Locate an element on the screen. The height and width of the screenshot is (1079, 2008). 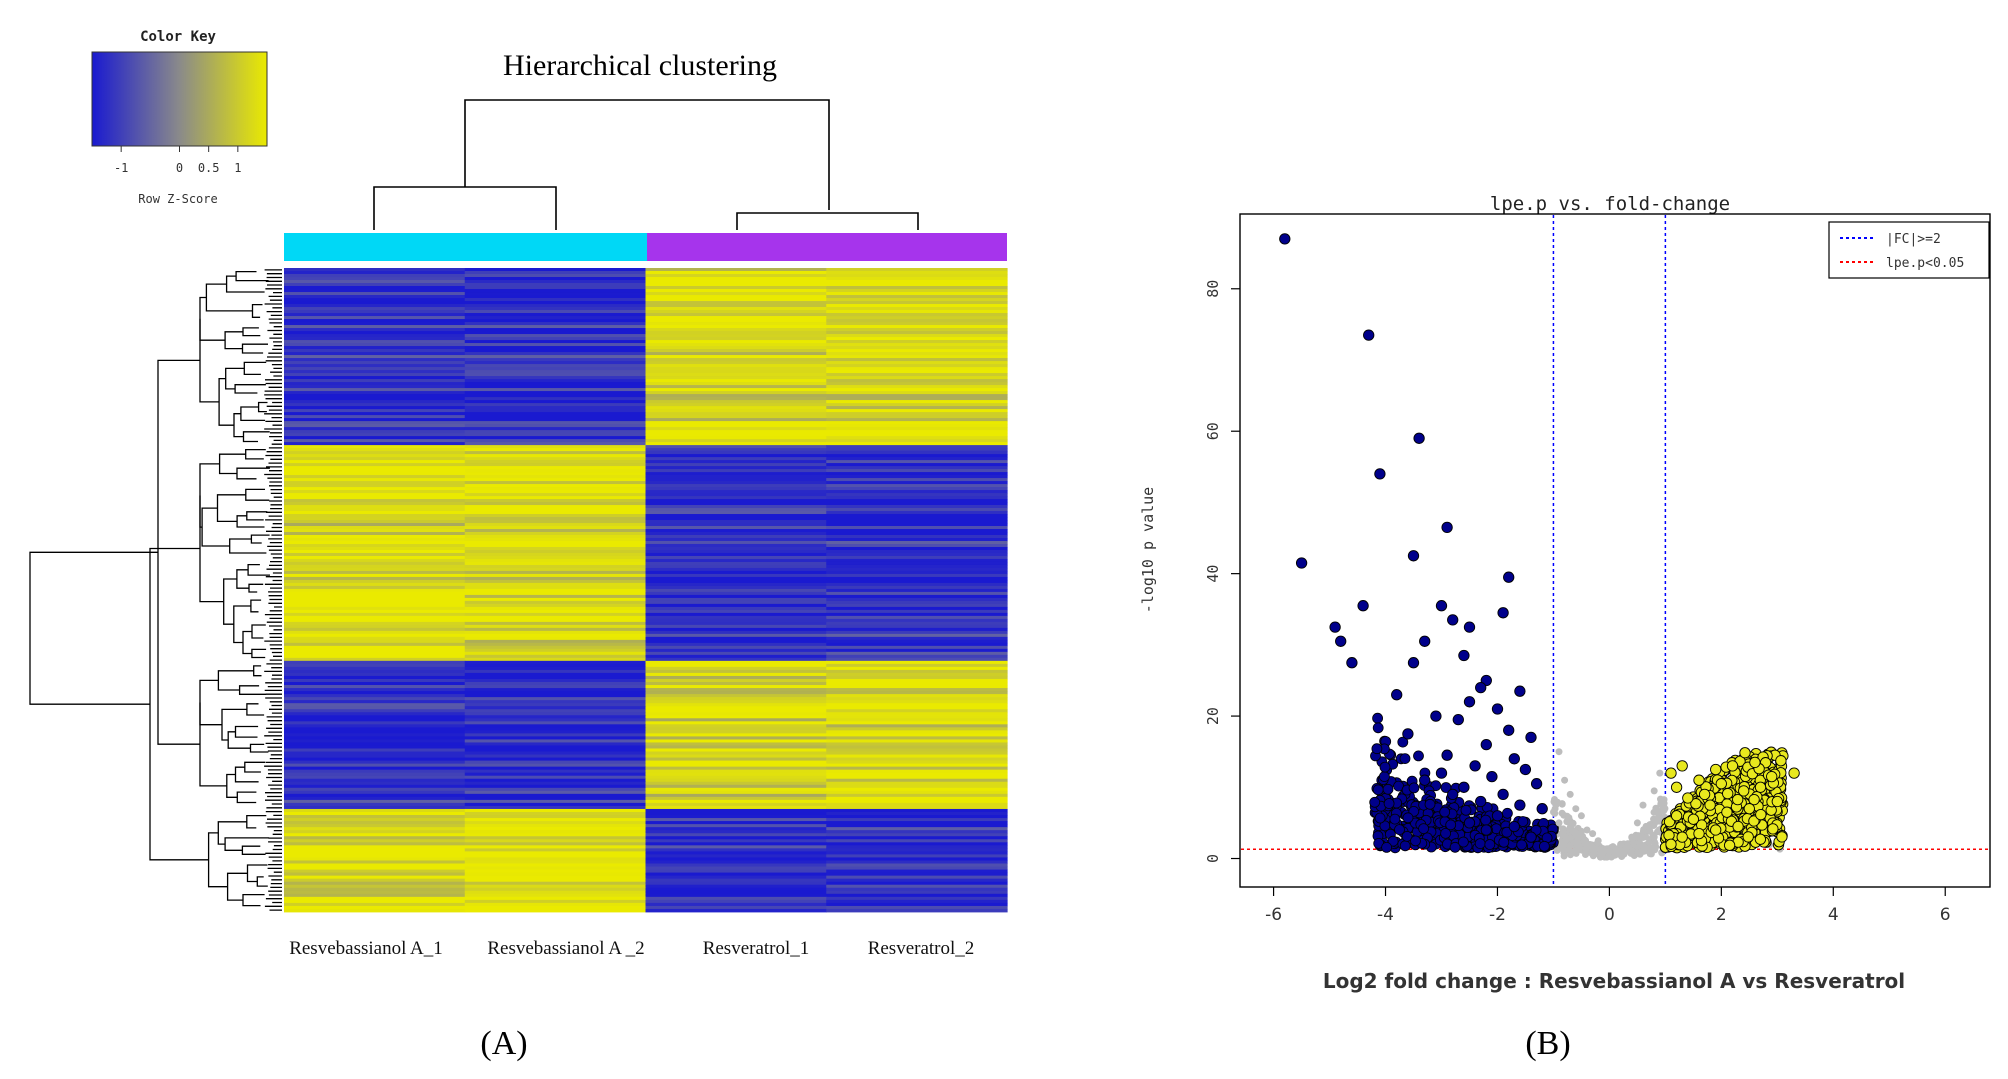
volcano-ylabel: -log10 p value is located at coordinates (1148, 550).